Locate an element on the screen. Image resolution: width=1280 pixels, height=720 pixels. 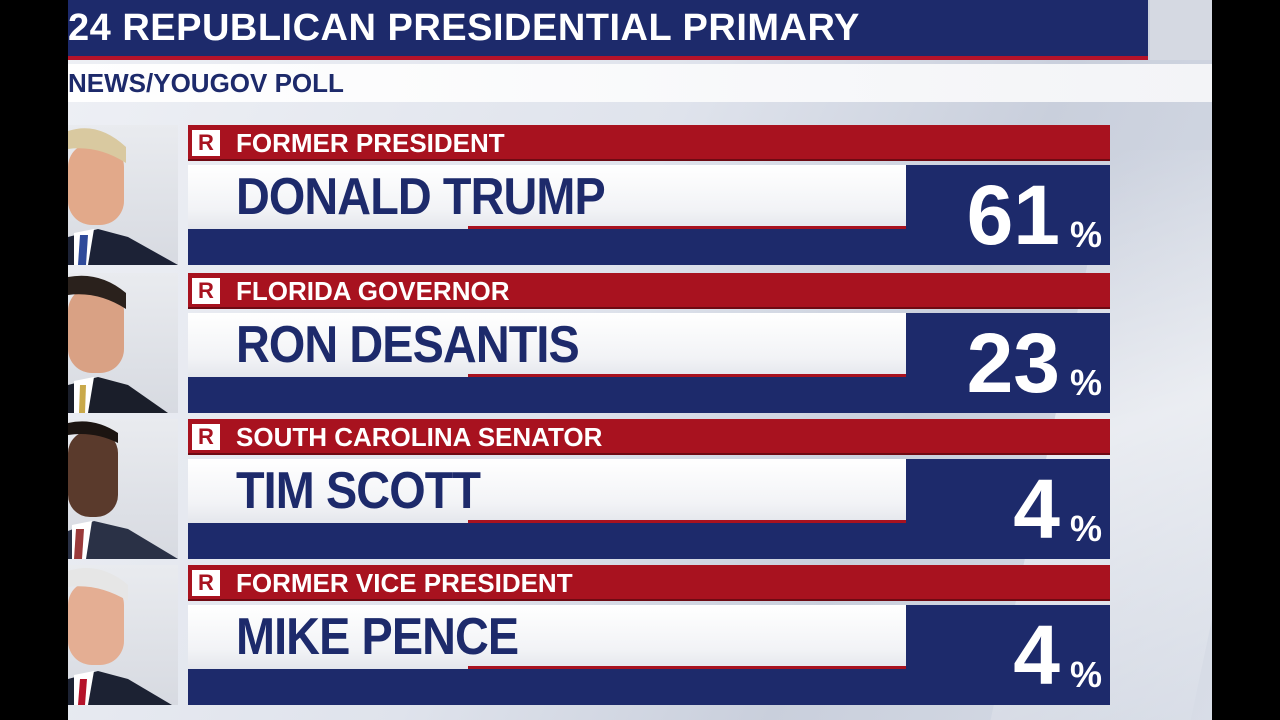
letterbox-left is located at coordinates (34, 360).